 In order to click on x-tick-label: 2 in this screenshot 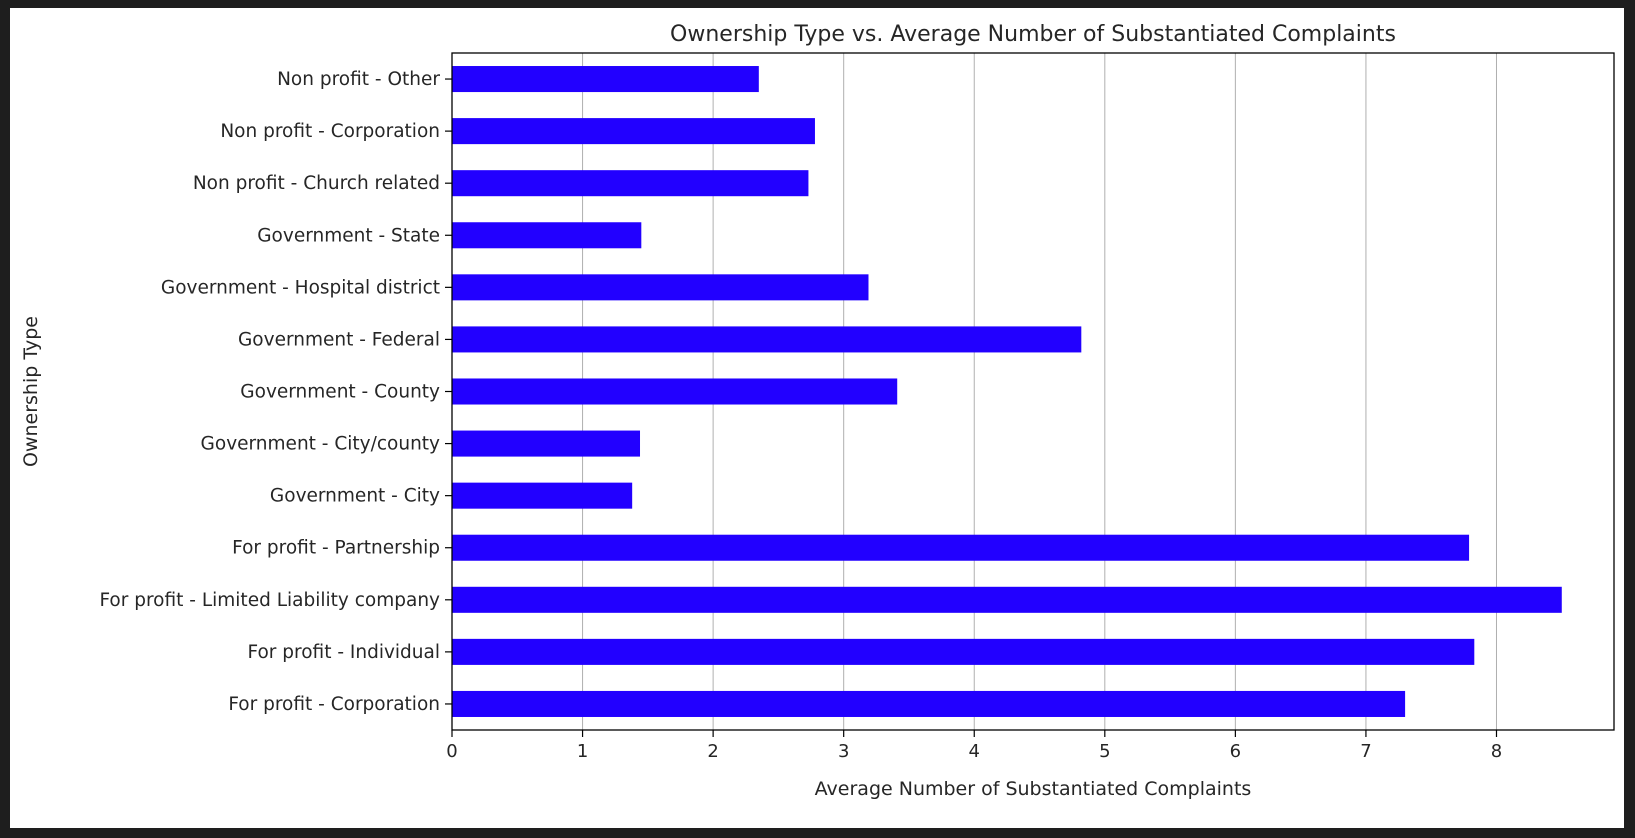, I will do `click(712, 751)`.